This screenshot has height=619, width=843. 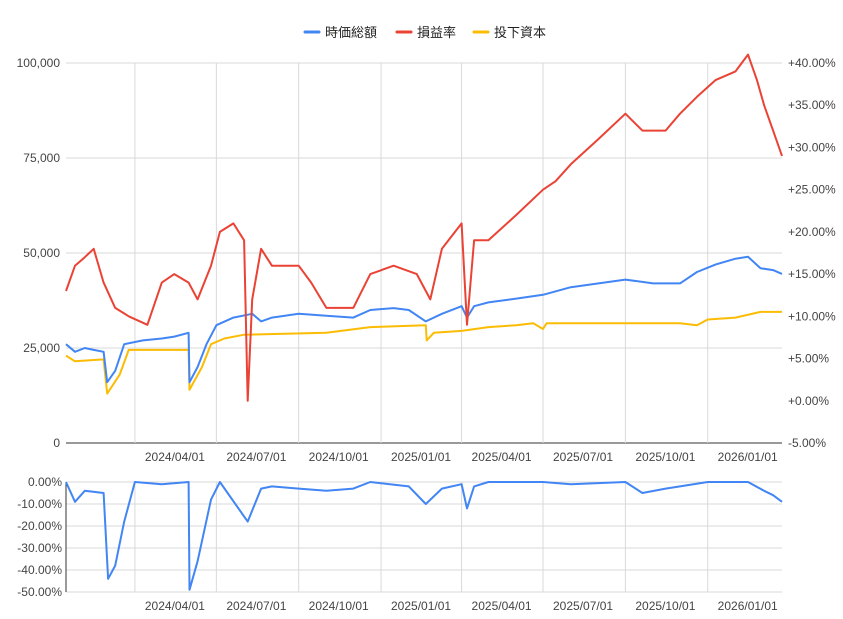 I want to click on dd-x-tick-label: 2025/01/01, so click(x=421, y=606).